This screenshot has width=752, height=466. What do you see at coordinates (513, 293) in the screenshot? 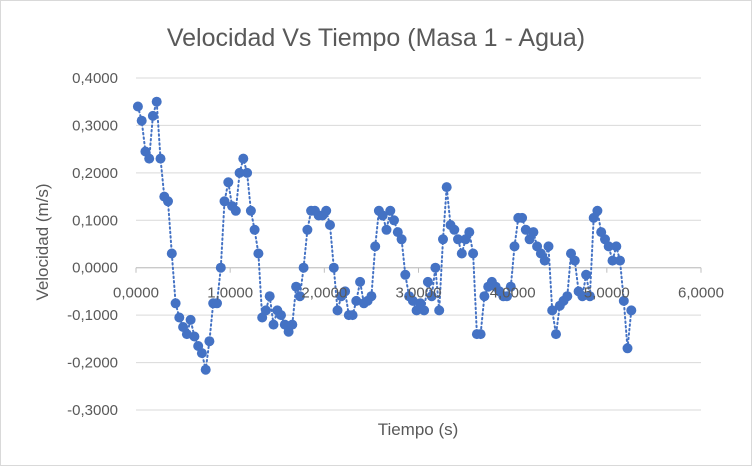
I see `x-tick-label: 4,0000` at bounding box center [513, 293].